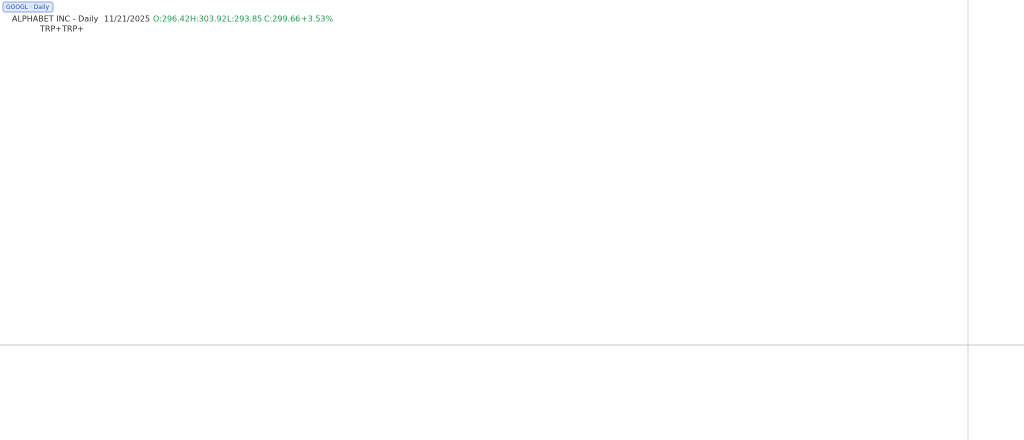 This screenshot has height=440, width=1024. Describe the element at coordinates (127, 19) in the screenshot. I see `header-date: 11/21/2025` at that location.